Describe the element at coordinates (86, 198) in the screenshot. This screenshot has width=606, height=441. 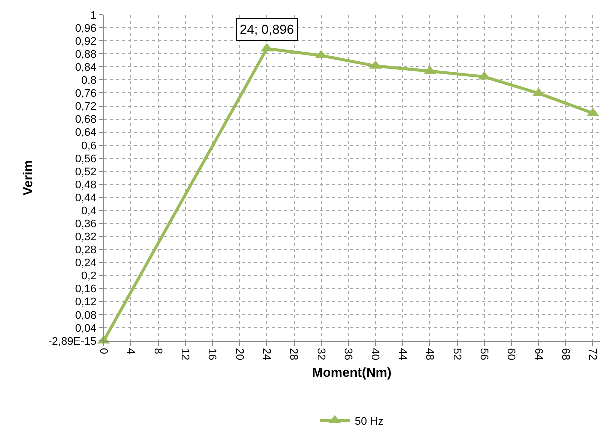
I see `y-tick-label: 0,44` at that location.